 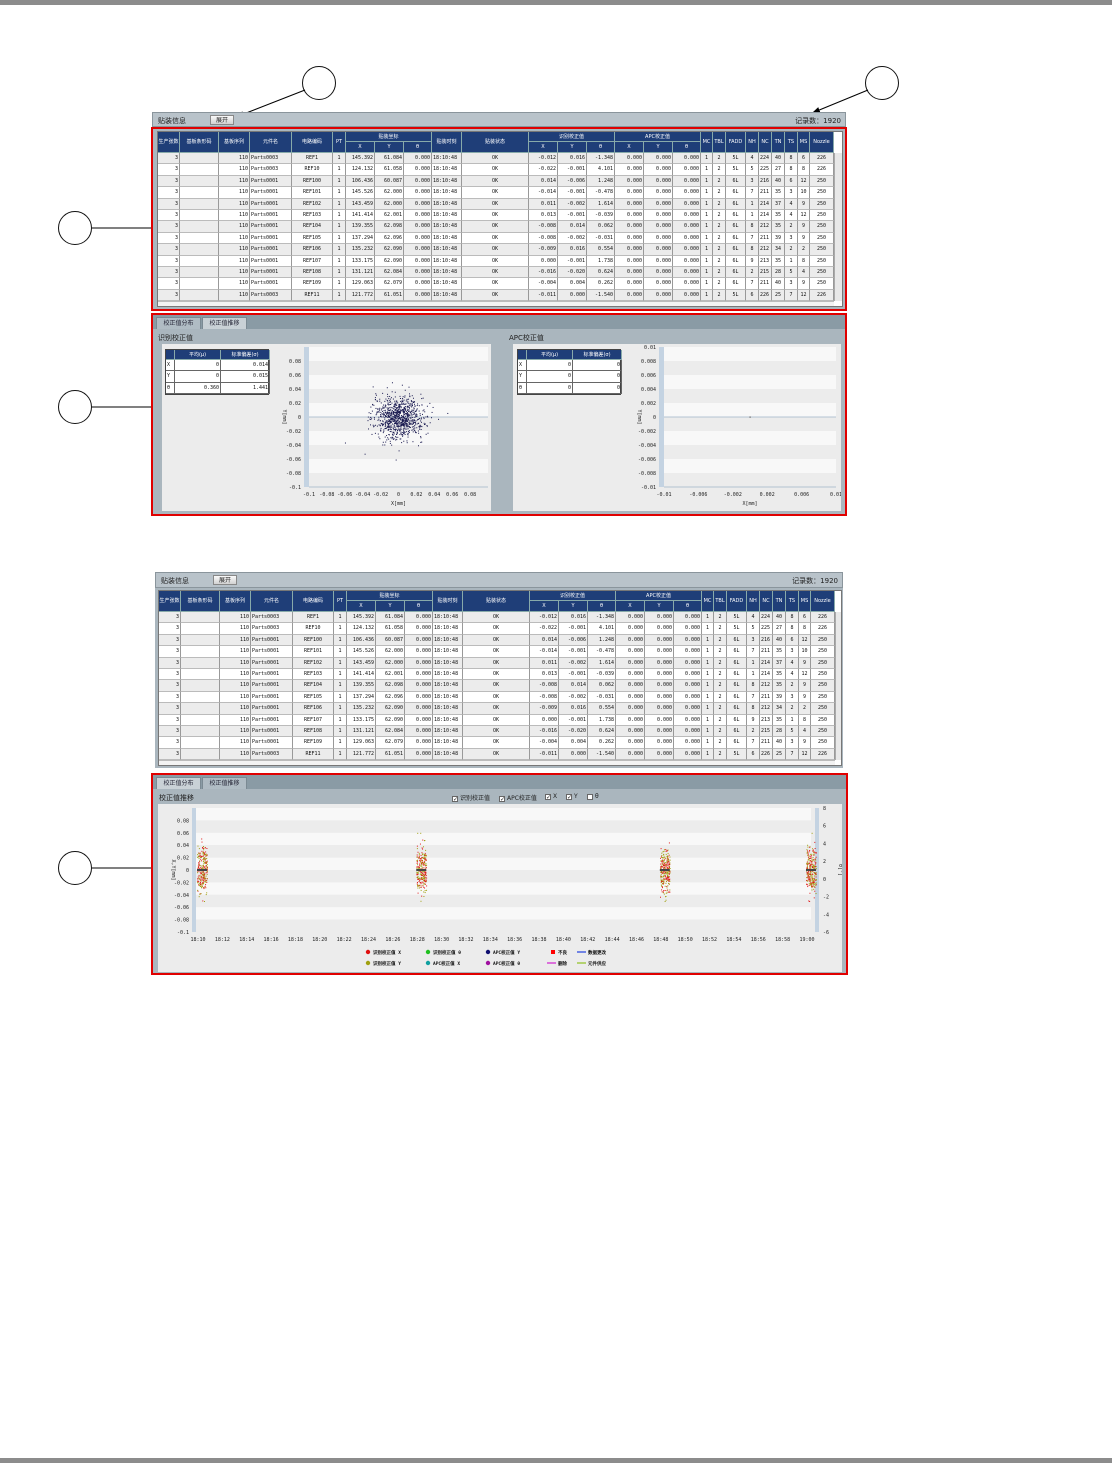 What do you see at coordinates (200, 754) in the screenshot?
I see `table-cell` at bounding box center [200, 754].